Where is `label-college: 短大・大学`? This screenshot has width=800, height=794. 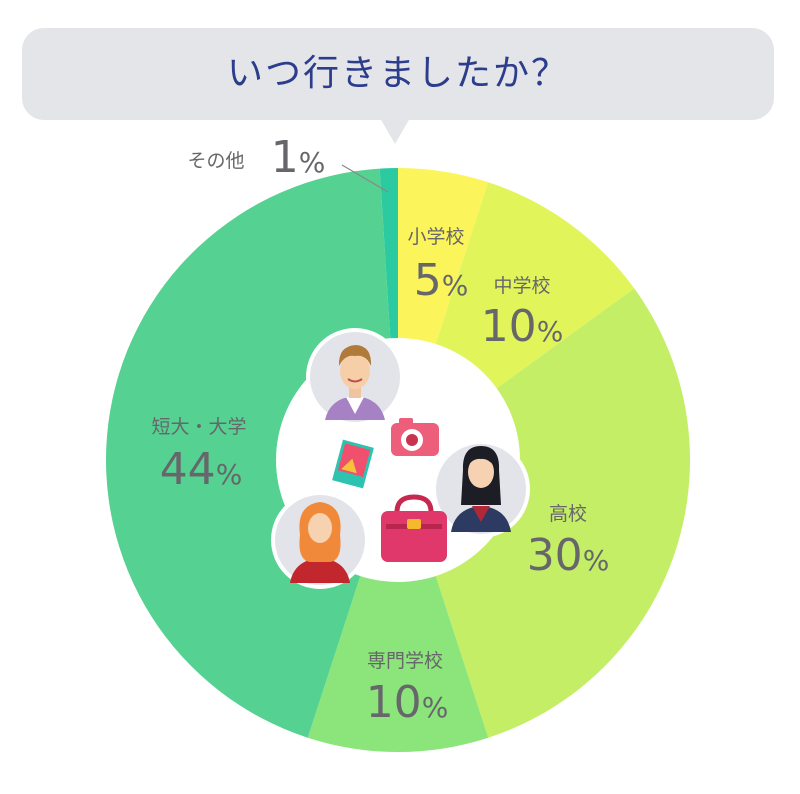
label-college: 短大・大学 is located at coordinates (198, 427).